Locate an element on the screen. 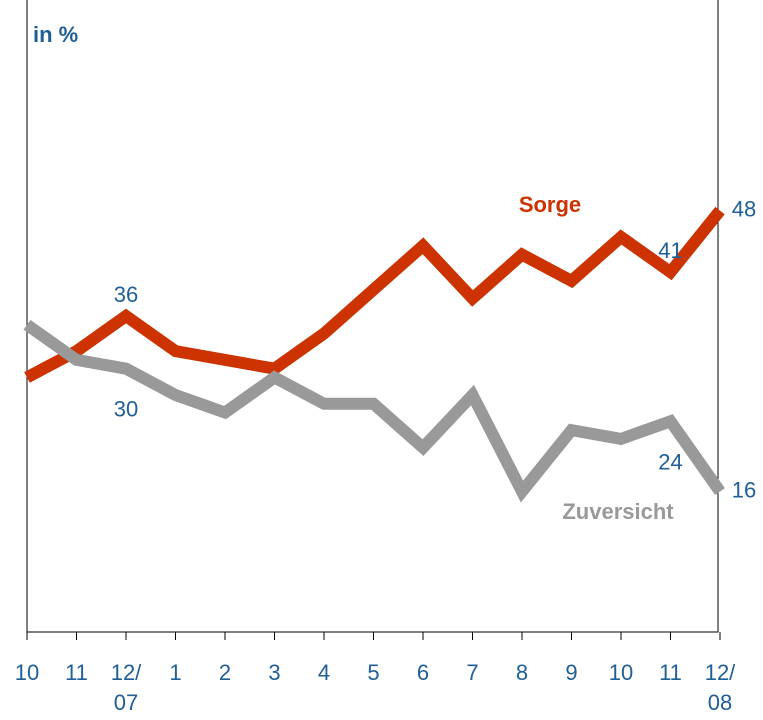 The width and height of the screenshot is (763, 720). data-label: 36 is located at coordinates (126, 294).